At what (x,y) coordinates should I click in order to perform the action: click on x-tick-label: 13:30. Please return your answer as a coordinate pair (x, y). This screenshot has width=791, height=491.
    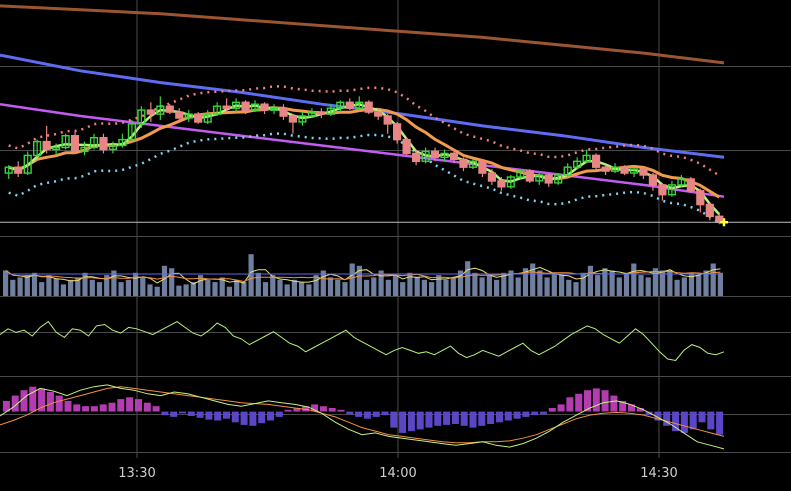
    Looking at the image, I should click on (136, 473).